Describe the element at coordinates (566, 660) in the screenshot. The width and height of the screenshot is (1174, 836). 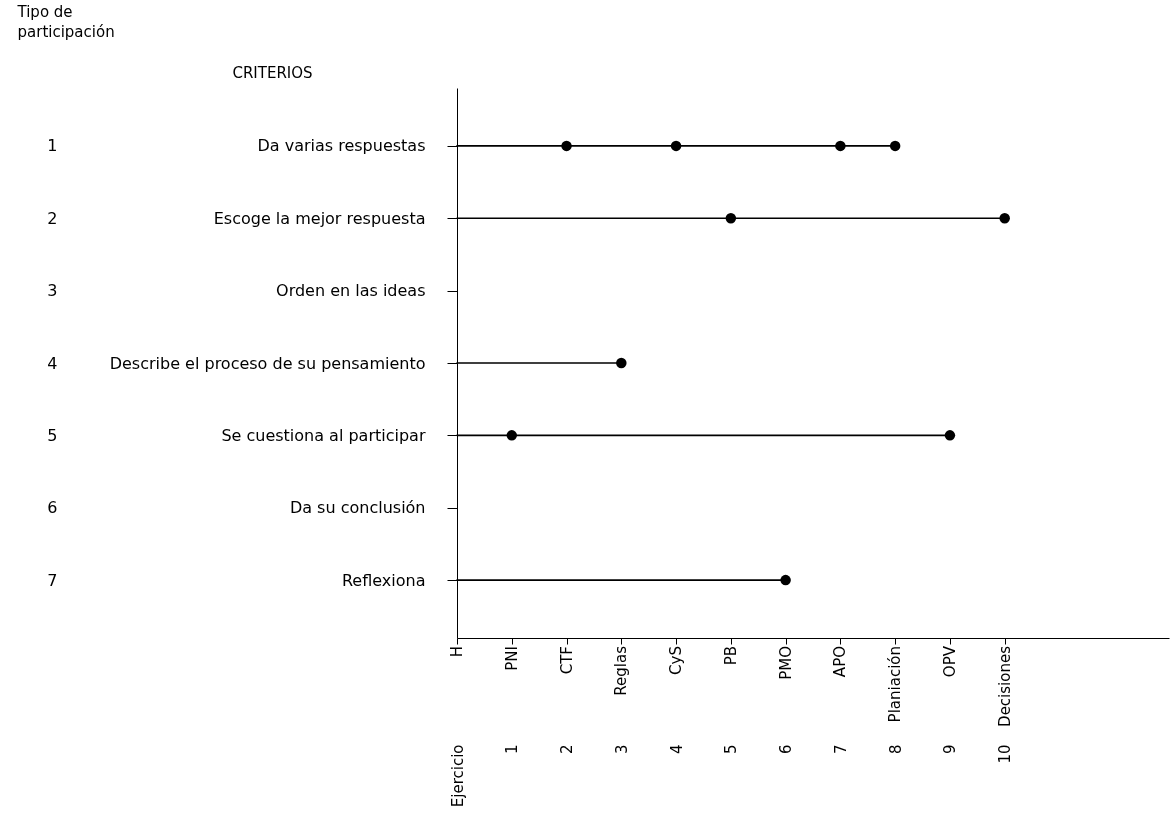
I see `text: CTF` at that location.